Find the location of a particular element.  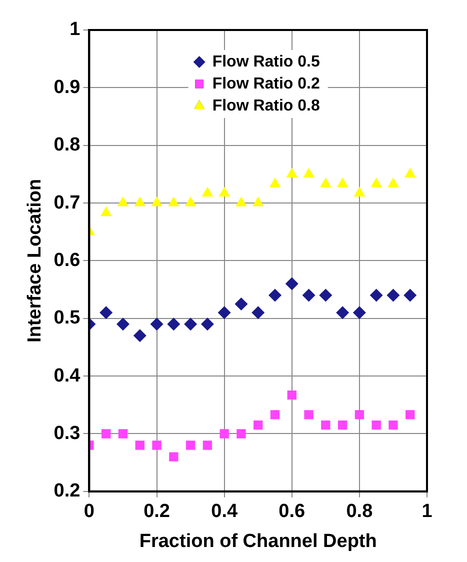

y-axis-title: Interface Location is located at coordinates (35, 260).